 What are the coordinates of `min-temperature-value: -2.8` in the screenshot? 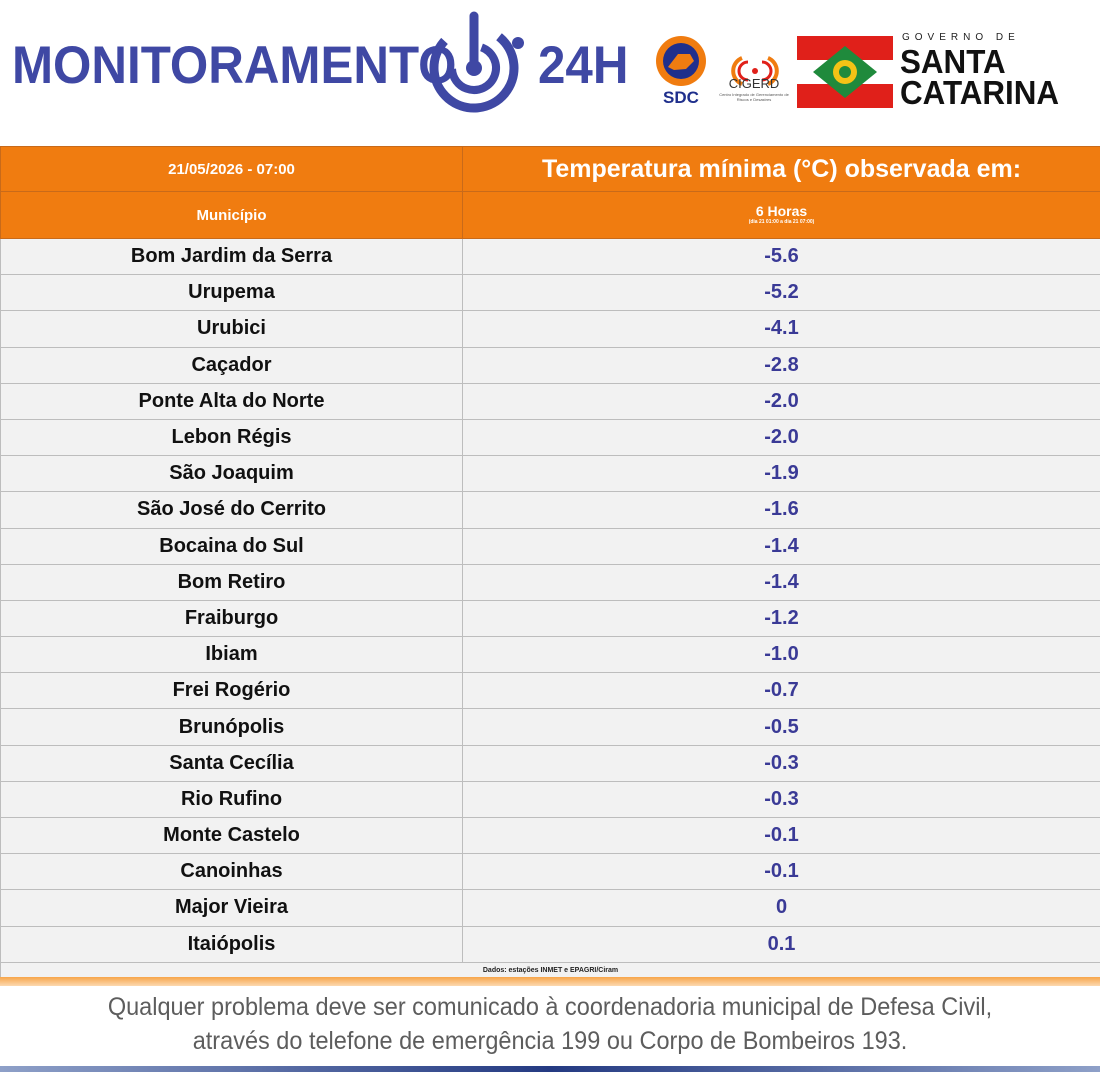 It's located at (781, 365).